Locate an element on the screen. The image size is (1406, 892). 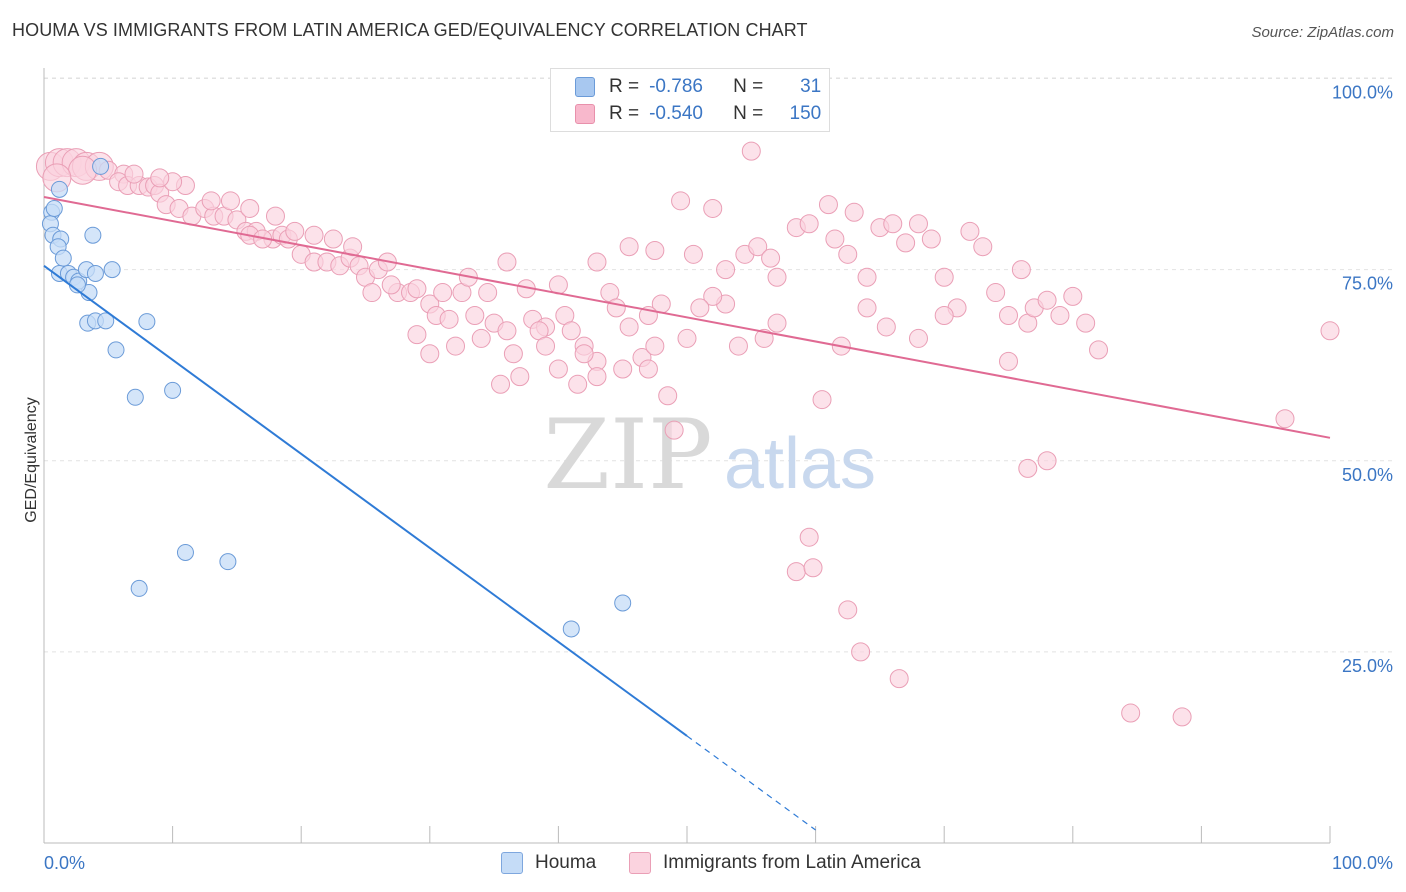
houma-trend-extension is located at coordinates (751, 783).